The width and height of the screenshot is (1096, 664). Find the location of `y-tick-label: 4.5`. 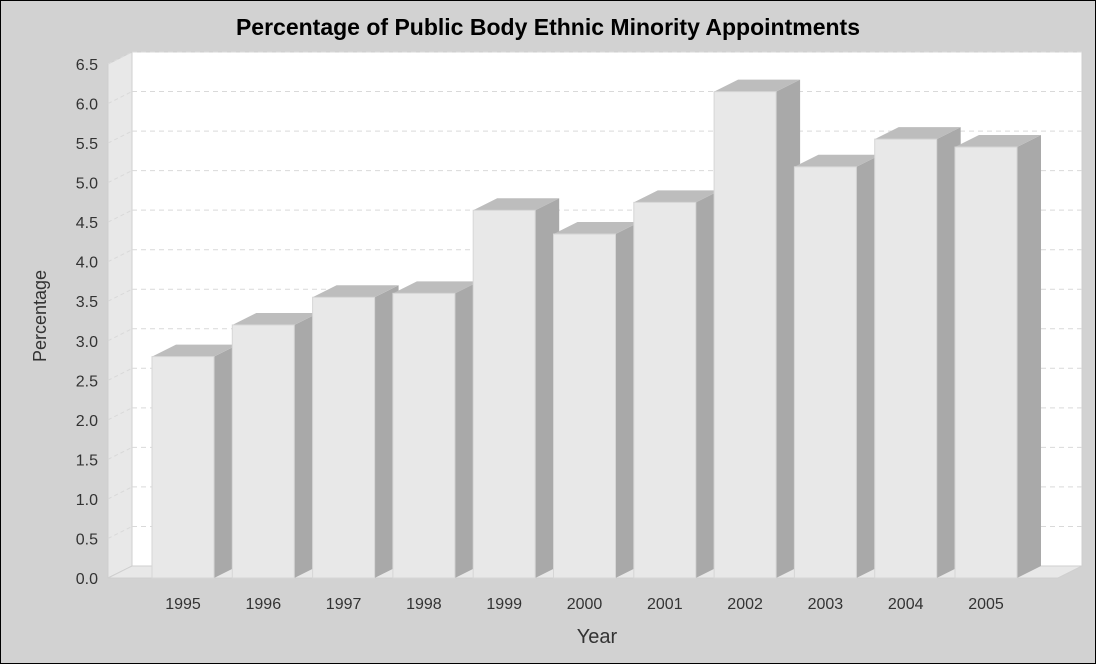

y-tick-label: 4.5 is located at coordinates (87, 223).